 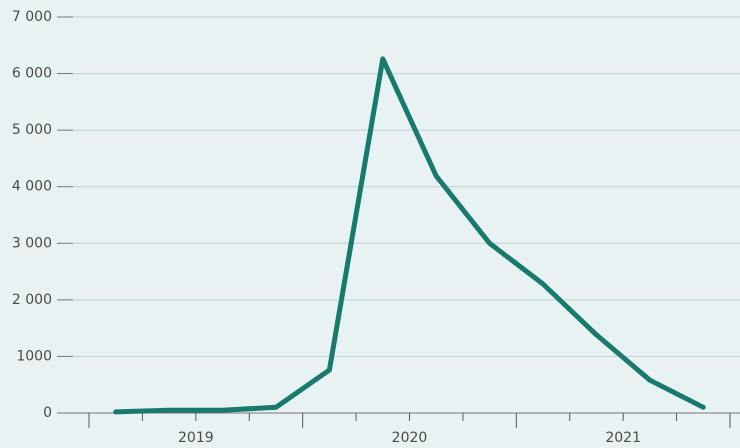 What do you see at coordinates (32, 17) in the screenshot?
I see `y-tick-label: 7 000` at bounding box center [32, 17].